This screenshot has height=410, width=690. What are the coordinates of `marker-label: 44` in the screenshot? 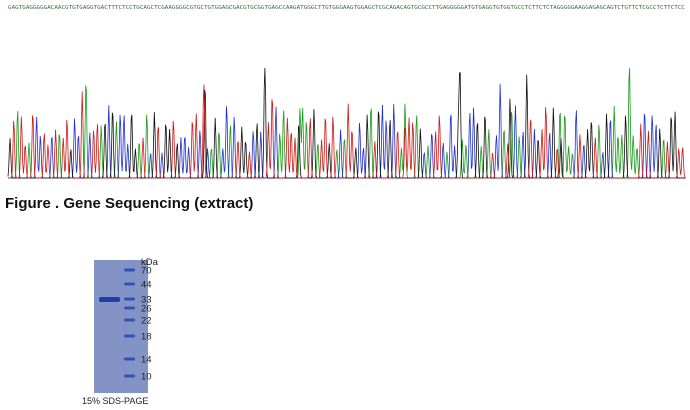 It's located at (146, 285).